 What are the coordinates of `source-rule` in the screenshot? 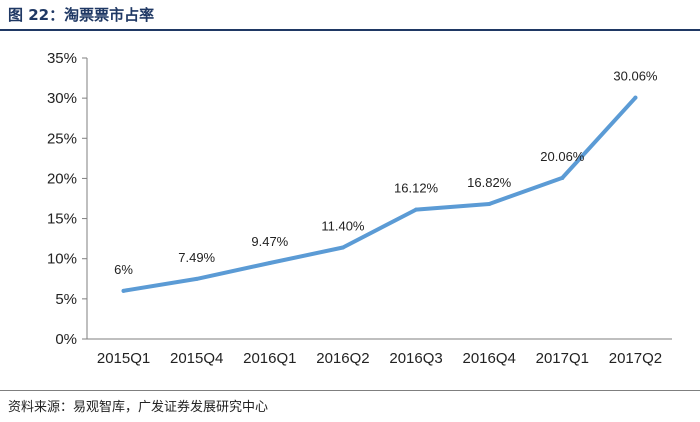 It's located at (350, 390).